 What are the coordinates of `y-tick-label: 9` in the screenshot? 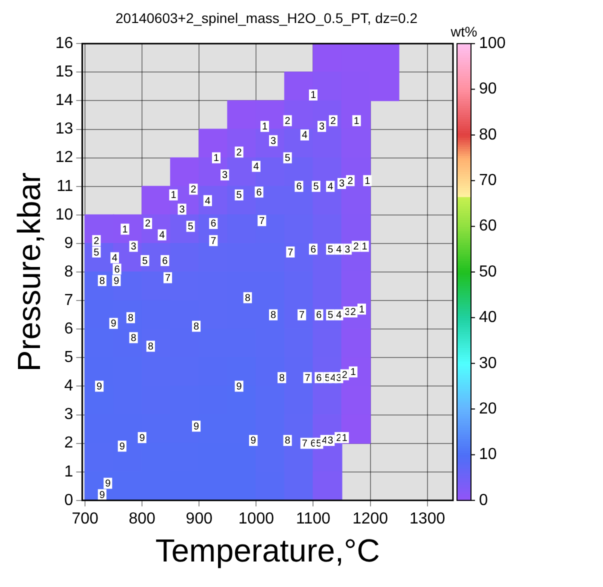 It's located at (69, 243).